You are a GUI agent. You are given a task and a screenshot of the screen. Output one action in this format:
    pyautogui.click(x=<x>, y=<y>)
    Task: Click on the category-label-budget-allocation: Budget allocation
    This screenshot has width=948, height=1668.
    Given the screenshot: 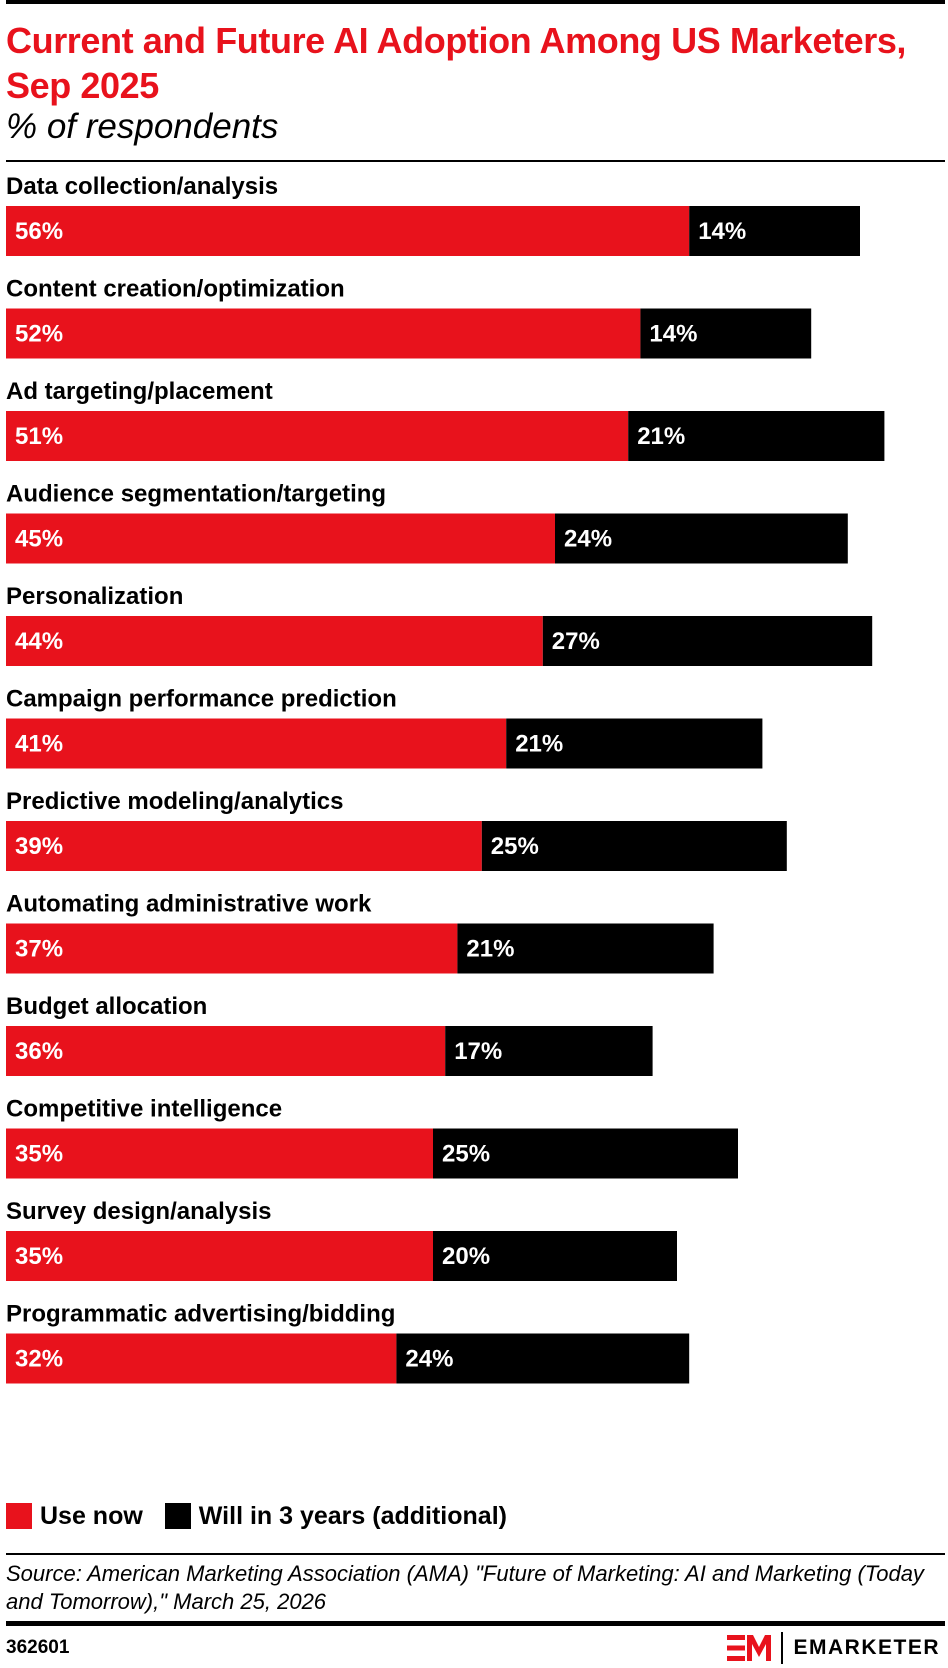 What is the action you would take?
    pyautogui.click(x=106, y=1006)
    